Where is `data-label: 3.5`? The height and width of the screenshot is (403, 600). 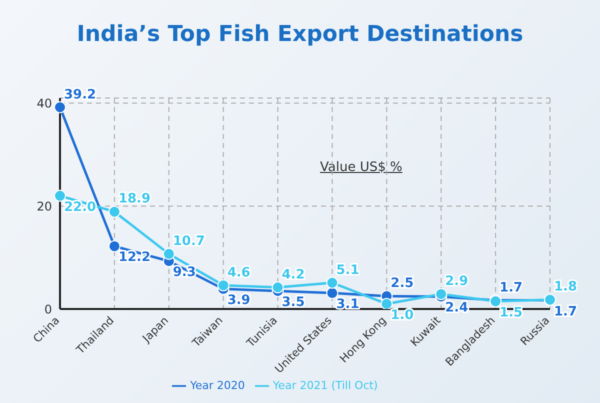
data-label: 3.5 is located at coordinates (293, 302).